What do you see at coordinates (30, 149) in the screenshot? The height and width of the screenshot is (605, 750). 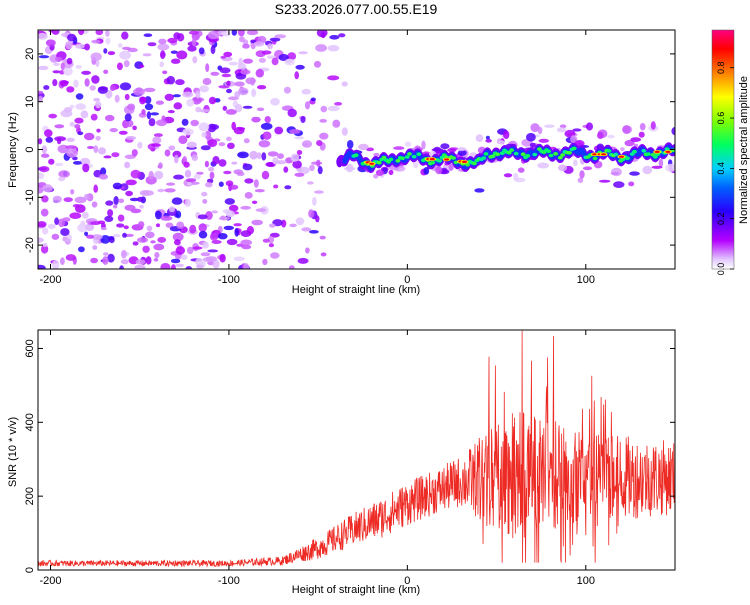 I see `spectrogram-y-tick-label: 0` at bounding box center [30, 149].